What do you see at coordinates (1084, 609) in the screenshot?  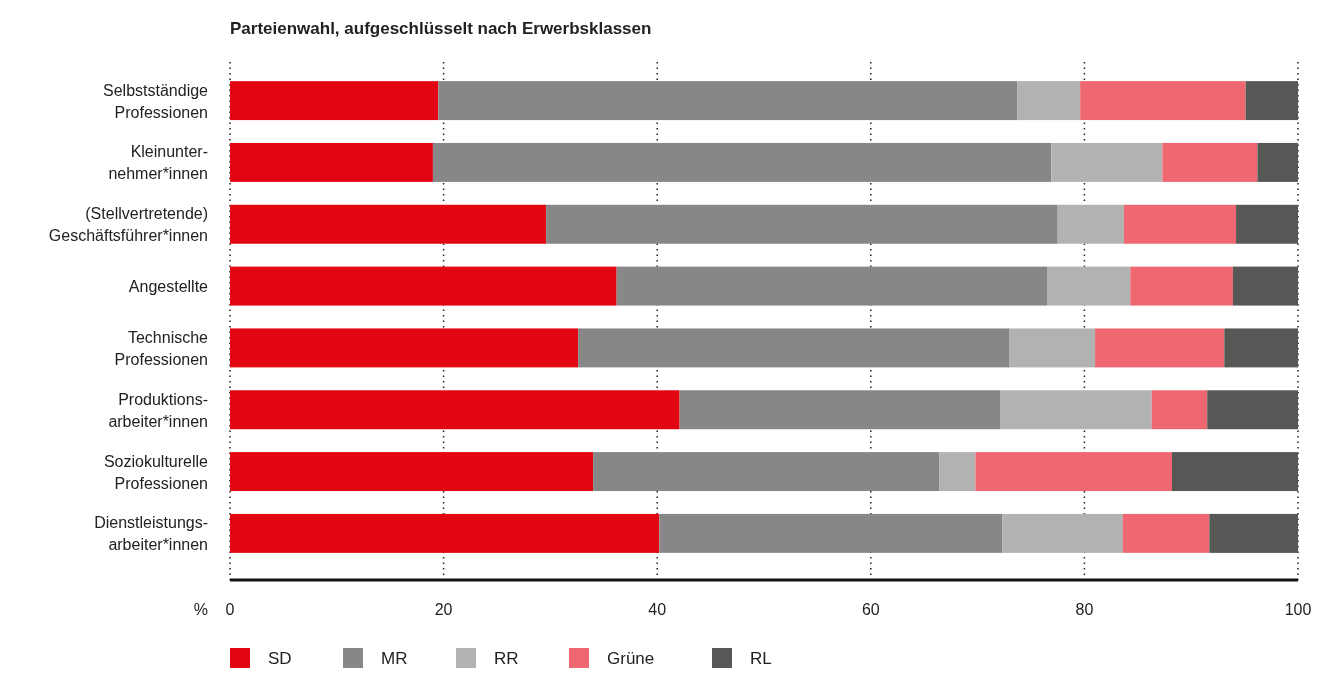 I see `x-tick-label: 80` at bounding box center [1084, 609].